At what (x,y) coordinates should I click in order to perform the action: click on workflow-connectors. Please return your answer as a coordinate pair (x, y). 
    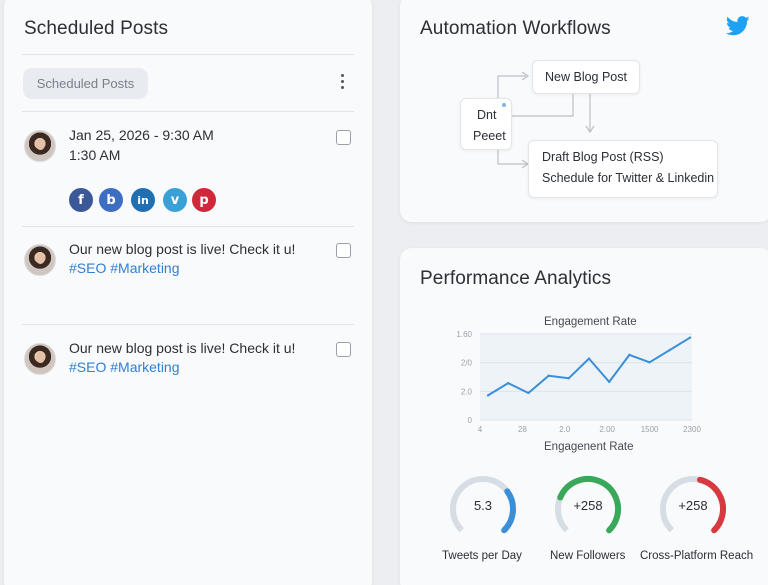
    Looking at the image, I should click on (546, 120).